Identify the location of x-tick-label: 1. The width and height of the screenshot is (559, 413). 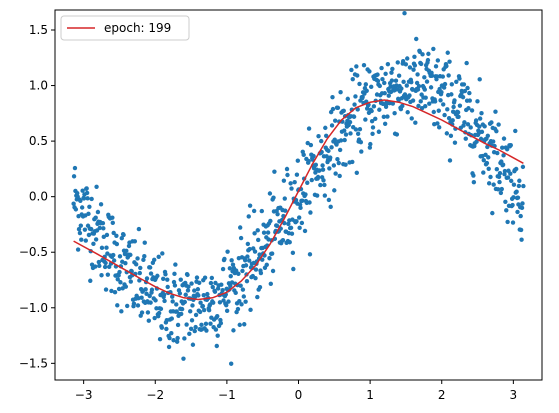
(370, 395).